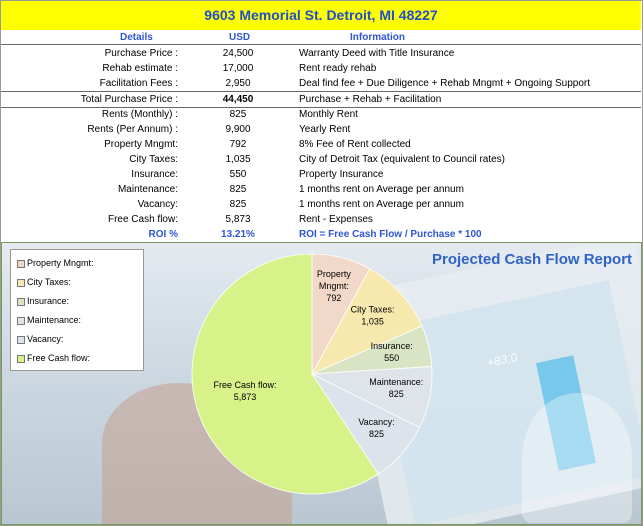 The image size is (643, 526). What do you see at coordinates (238, 219) in the screenshot?
I see `row-usd: 5,873` at bounding box center [238, 219].